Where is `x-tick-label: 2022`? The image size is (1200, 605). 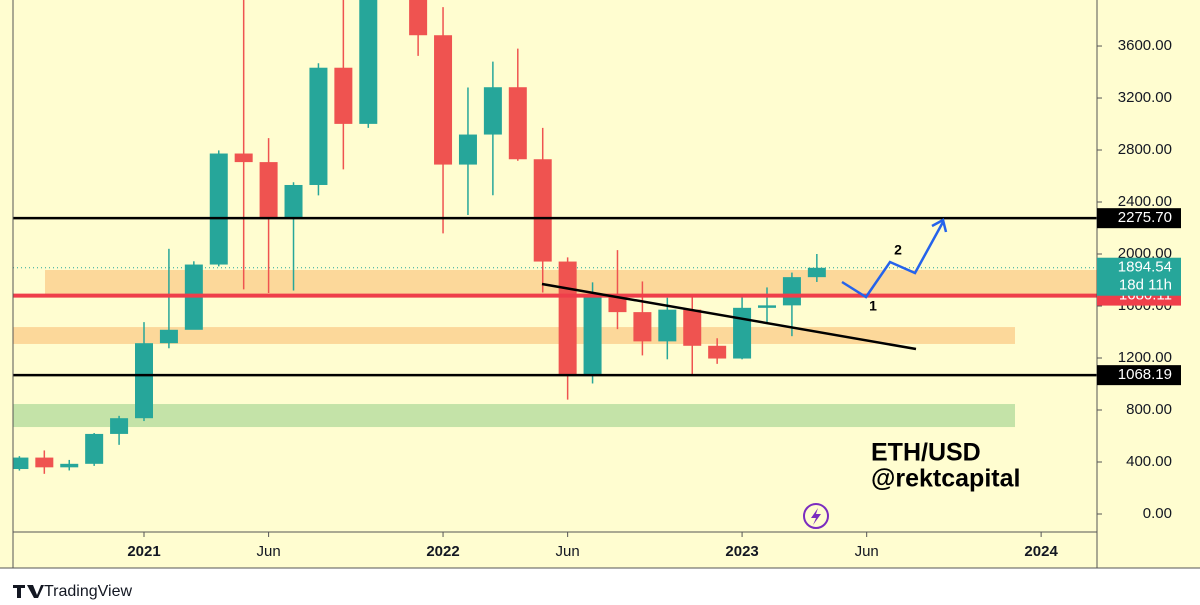 x-tick-label: 2022 is located at coordinates (442, 551).